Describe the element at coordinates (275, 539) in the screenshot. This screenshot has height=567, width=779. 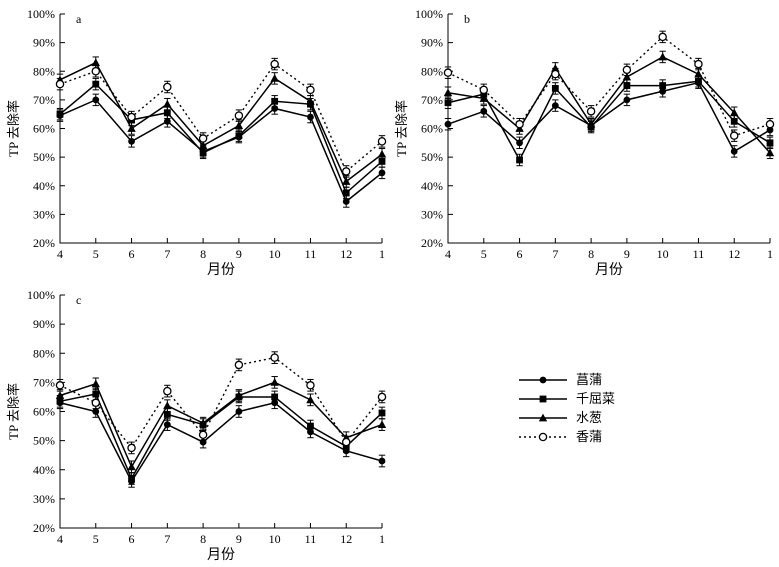
I see `x-tick-label: 10` at that location.